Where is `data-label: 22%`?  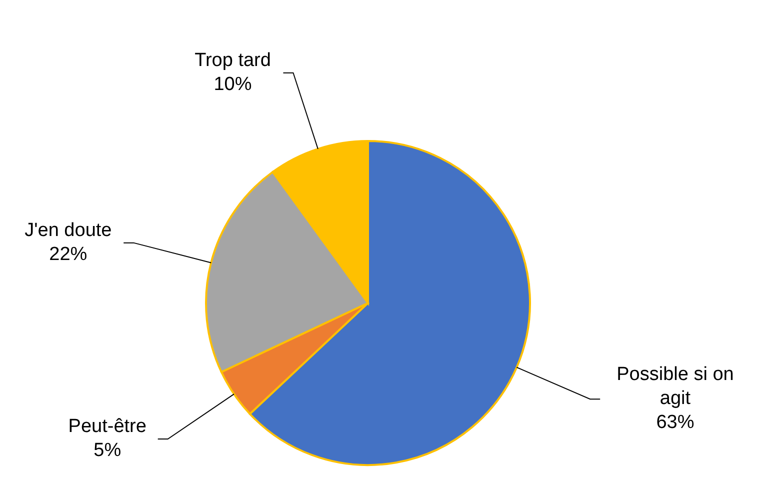 data-label: 22% is located at coordinates (68, 254).